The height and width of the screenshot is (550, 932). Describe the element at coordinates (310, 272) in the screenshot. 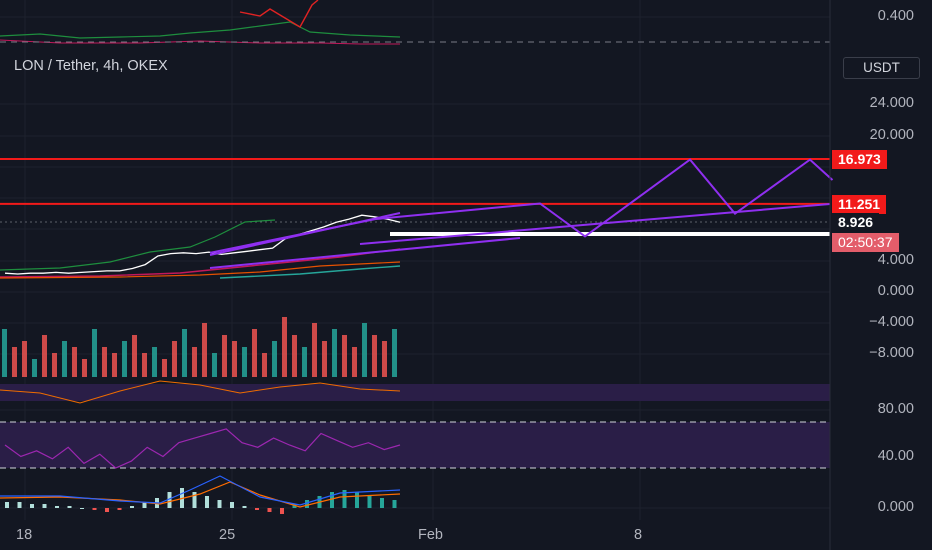

I see `ma-teal` at that location.